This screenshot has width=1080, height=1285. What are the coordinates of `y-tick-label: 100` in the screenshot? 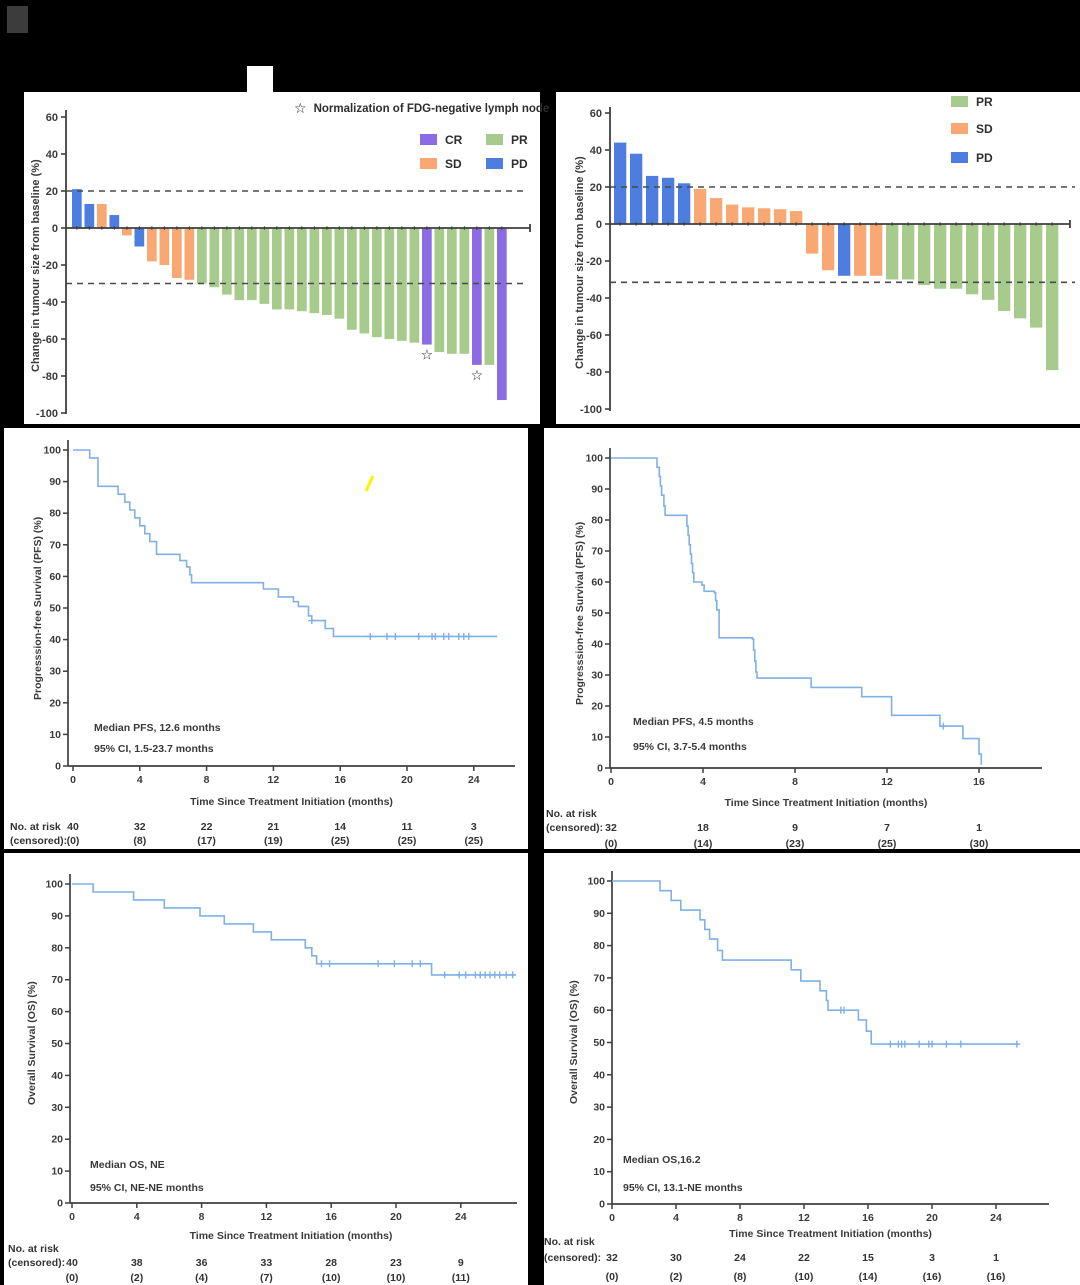 It's located at (52, 451).